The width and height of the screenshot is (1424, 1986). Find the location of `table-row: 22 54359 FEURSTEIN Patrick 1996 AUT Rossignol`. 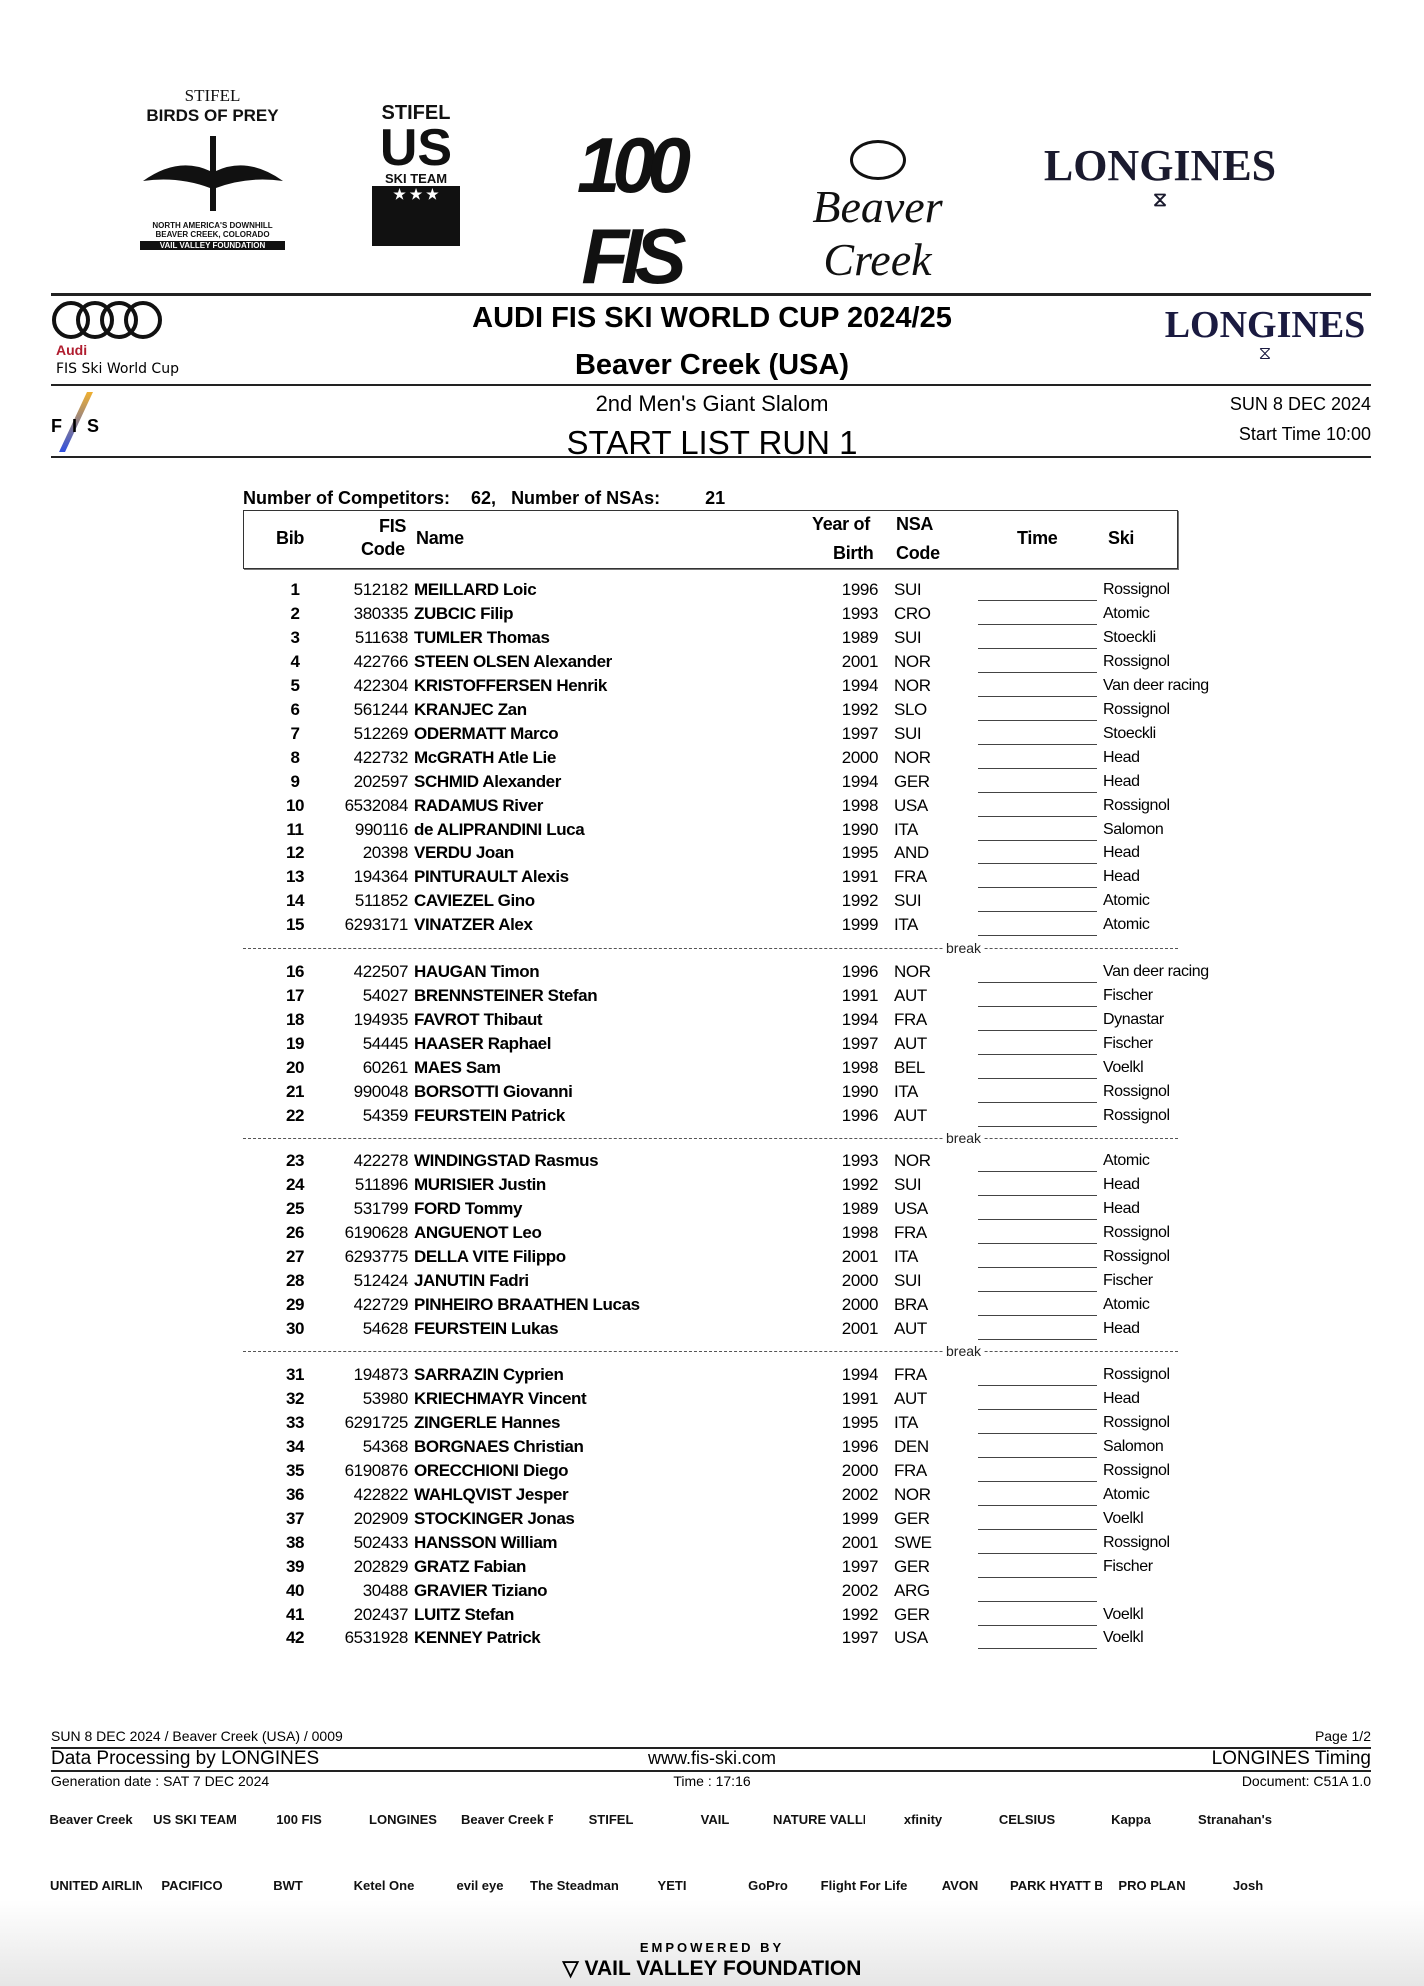

table-row: 22 54359 FEURSTEIN Patrick 1996 AUT Rossignol is located at coordinates (712, 1123).